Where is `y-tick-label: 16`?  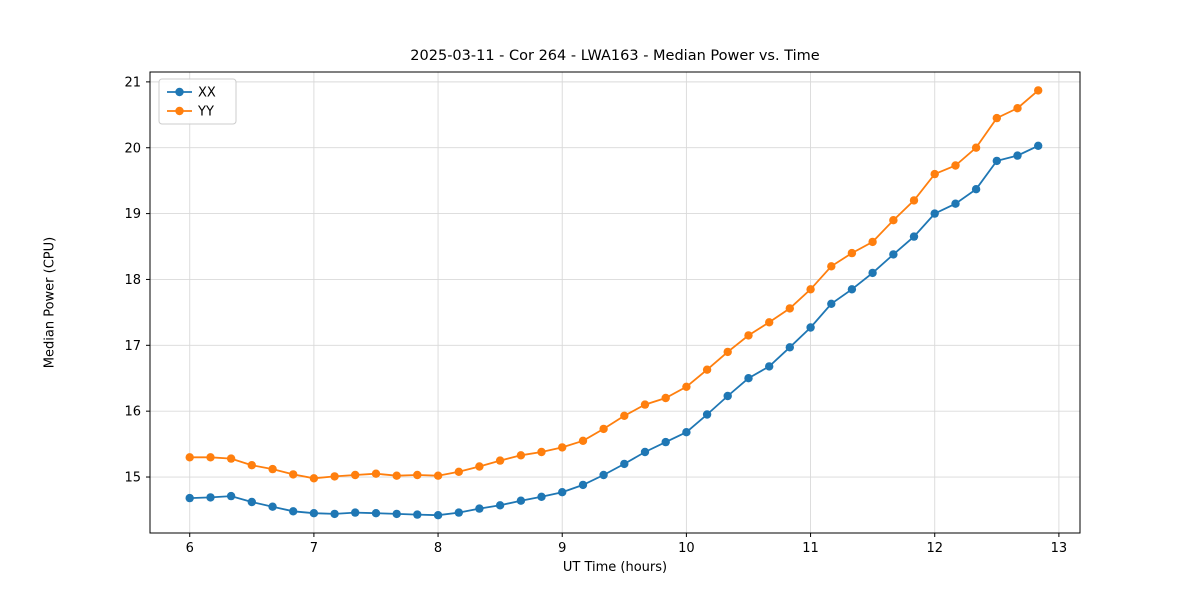
y-tick-label: 16 is located at coordinates (132, 412).